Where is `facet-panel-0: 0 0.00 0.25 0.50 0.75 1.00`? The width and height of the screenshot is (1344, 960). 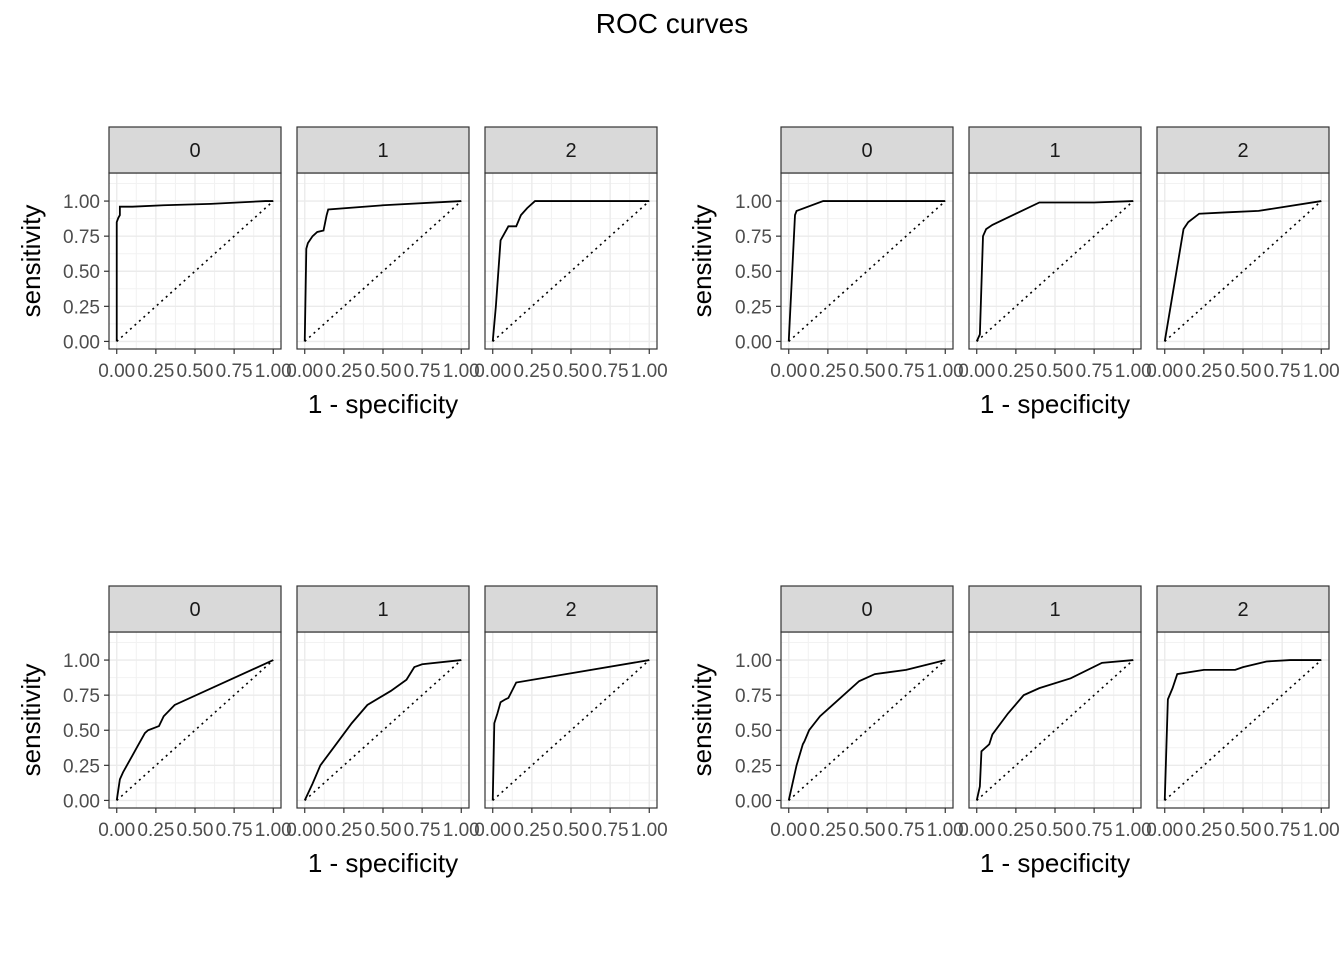 facet-panel-0: 0 0.00 0.25 0.50 0.75 1.00 is located at coordinates (867, 713).